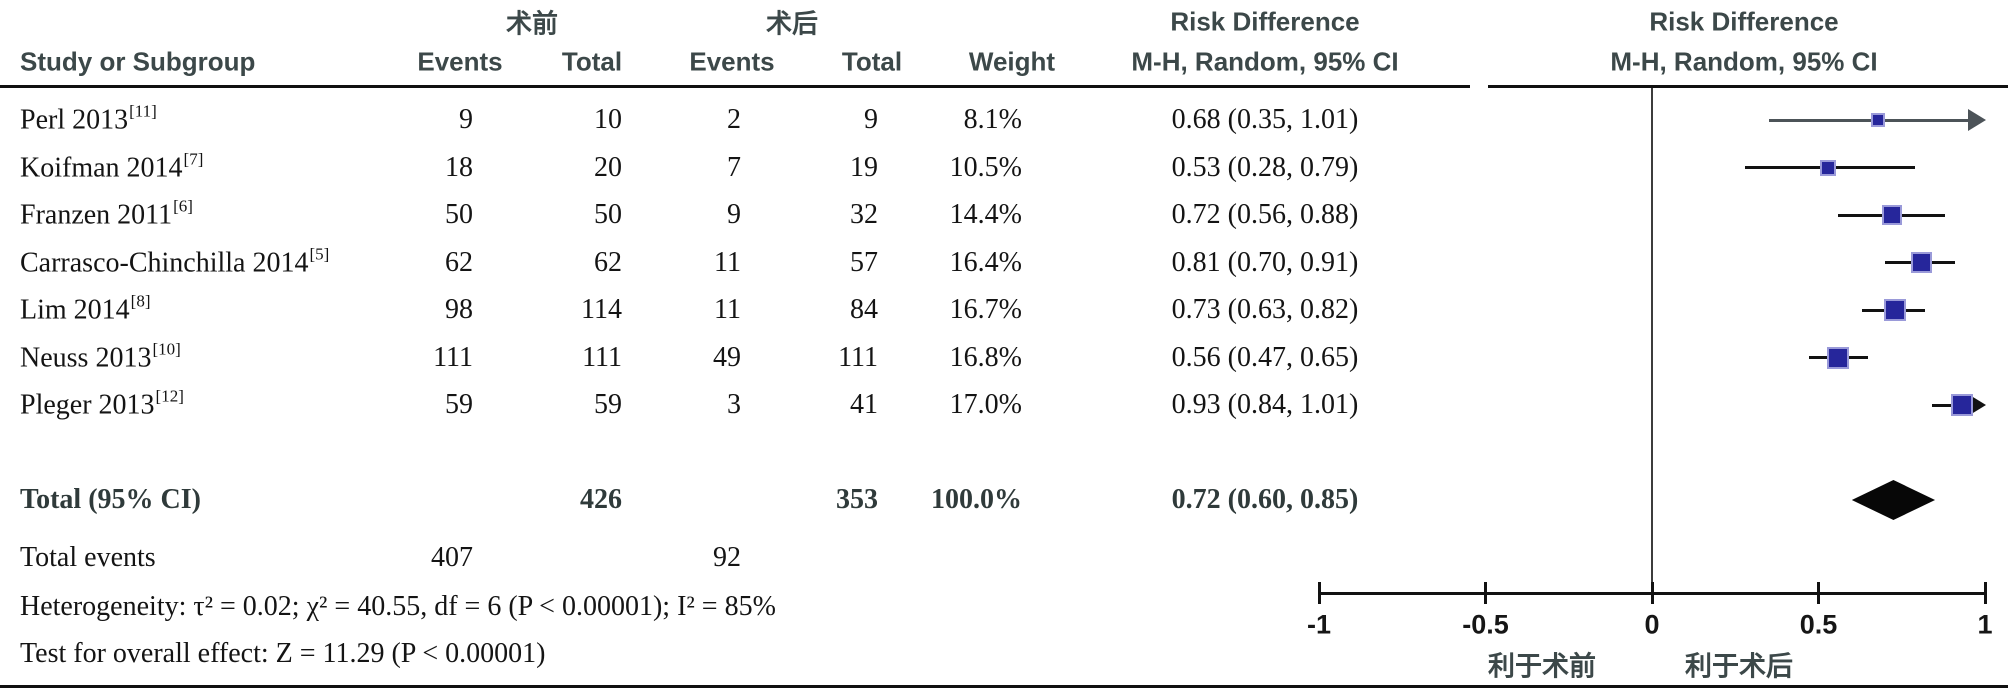 The width and height of the screenshot is (2008, 690). What do you see at coordinates (452, 557) in the screenshot?
I see `total-events-pre: 407` at bounding box center [452, 557].